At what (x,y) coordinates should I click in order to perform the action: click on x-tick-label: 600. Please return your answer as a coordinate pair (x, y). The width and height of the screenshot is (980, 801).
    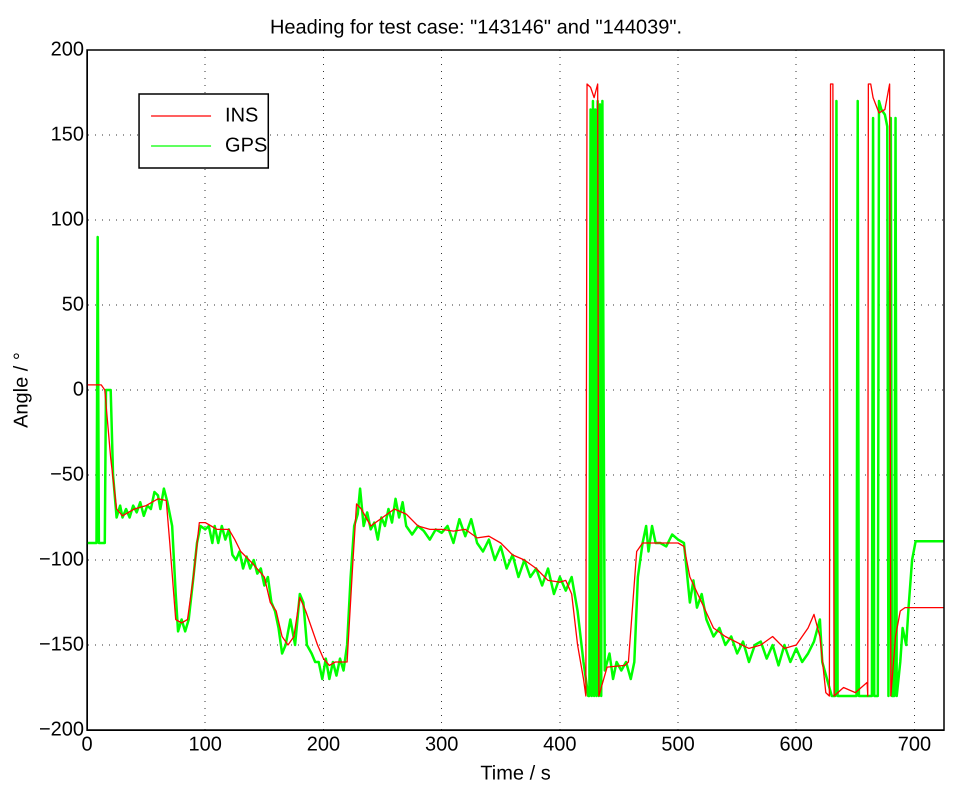
    Looking at the image, I should click on (796, 745).